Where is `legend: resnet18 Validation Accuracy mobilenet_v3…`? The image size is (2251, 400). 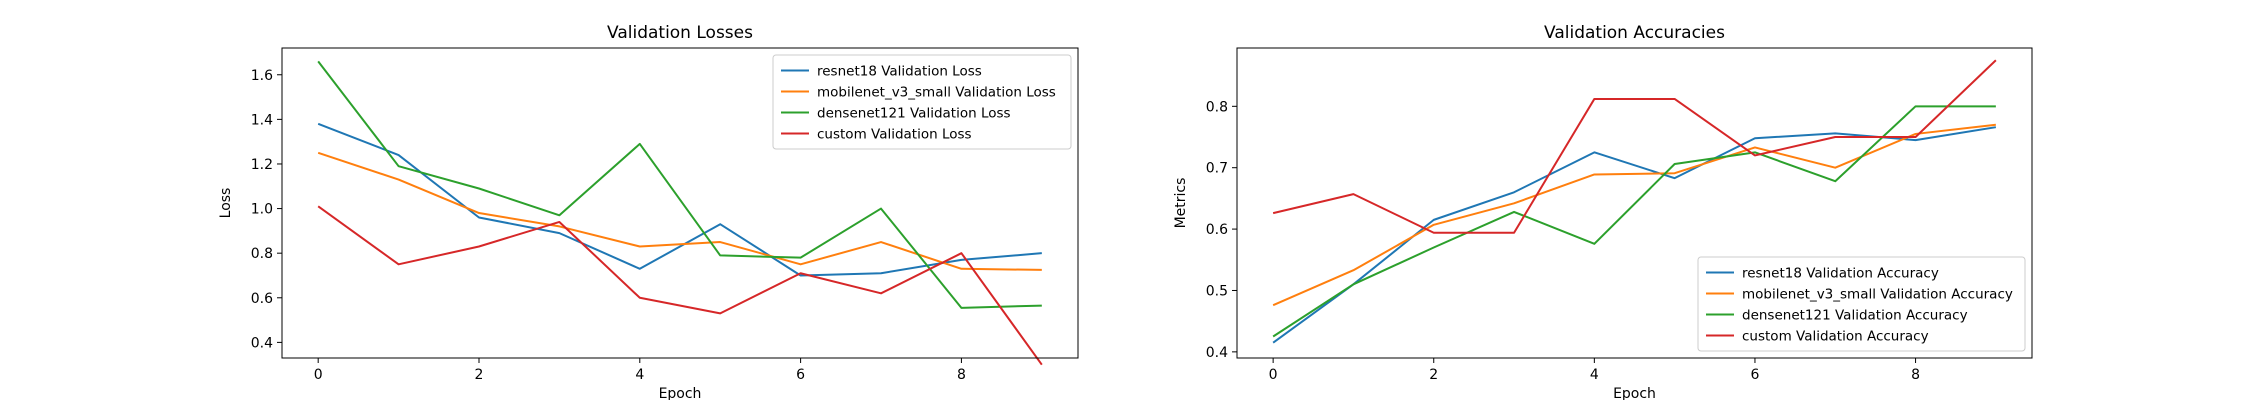 legend: resnet18 Validation Accuracy mobilenet_v3… is located at coordinates (1861, 304).